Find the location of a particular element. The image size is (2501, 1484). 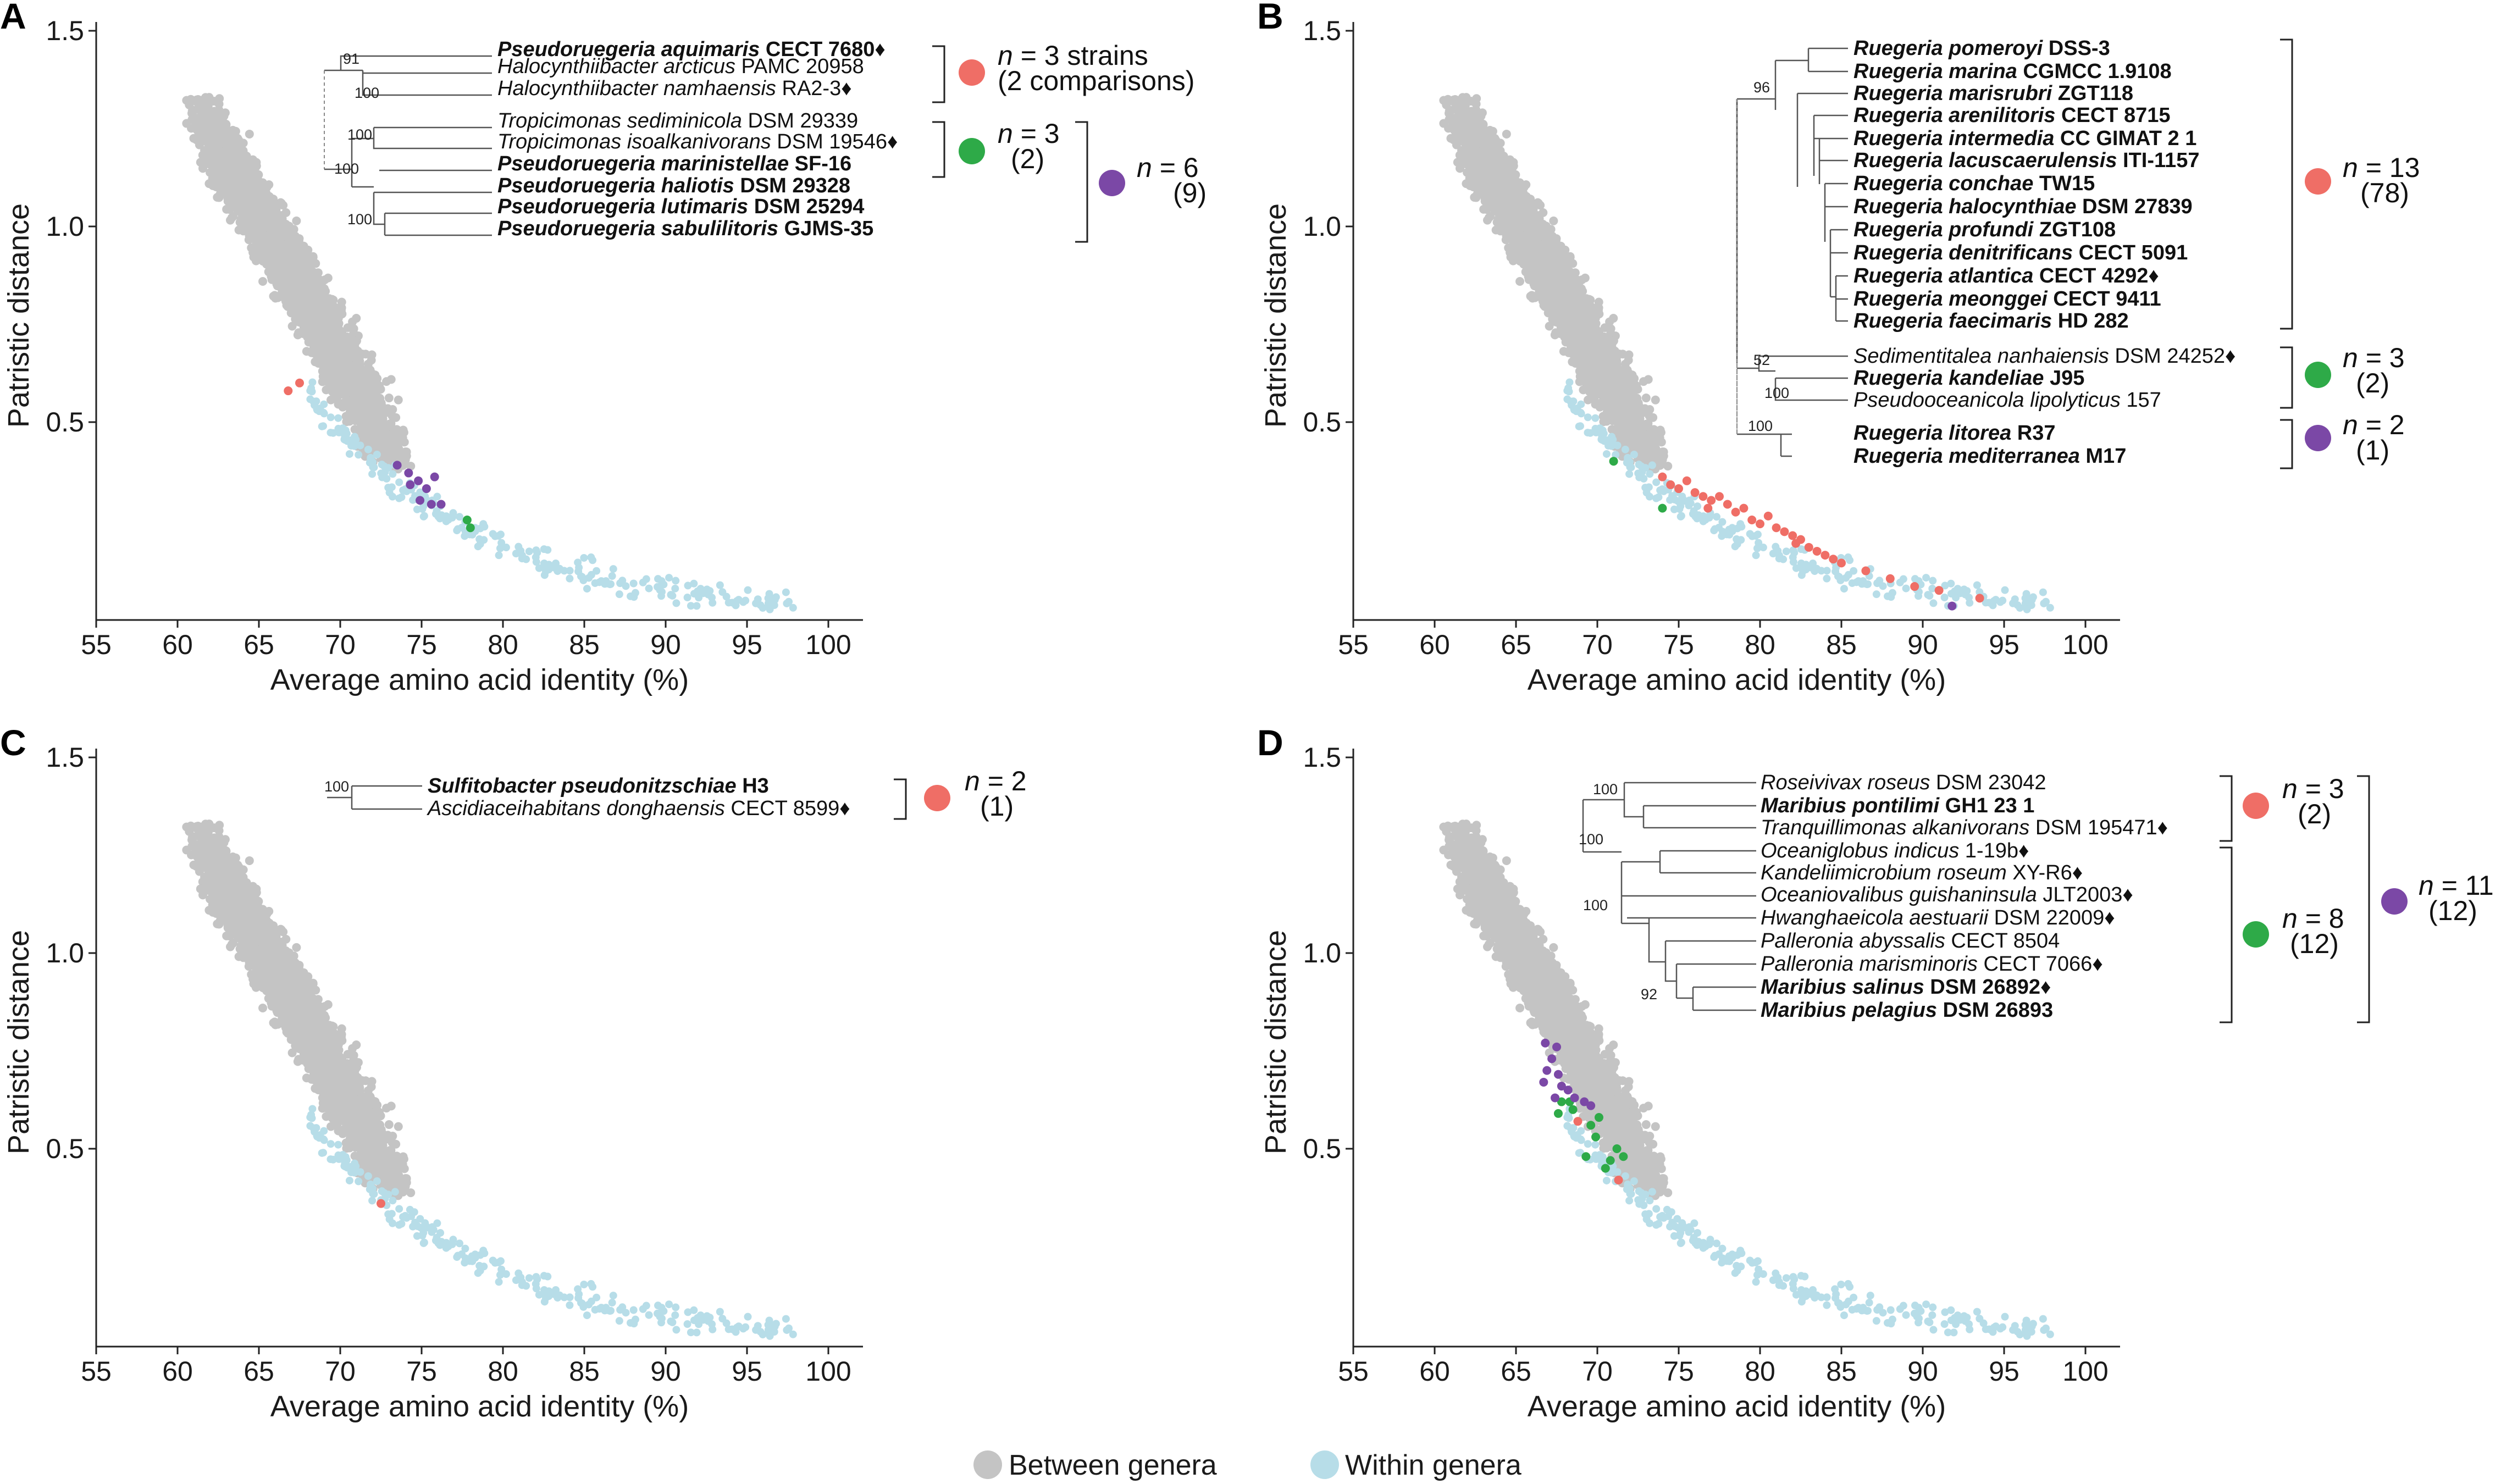

y-axis-label: Patristic distance is located at coordinates (18, 315).